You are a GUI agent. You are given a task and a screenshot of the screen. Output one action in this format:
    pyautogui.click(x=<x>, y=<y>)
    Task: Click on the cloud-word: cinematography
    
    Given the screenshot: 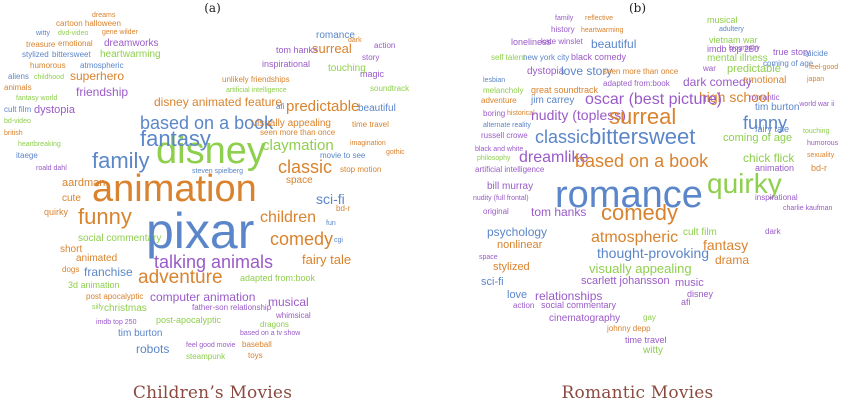 What is the action you would take?
    pyautogui.click(x=585, y=318)
    